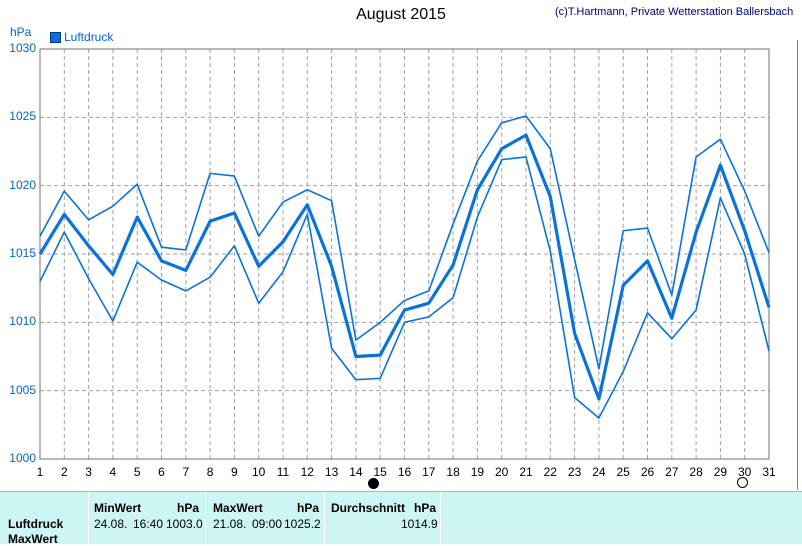 The image size is (802, 546). What do you see at coordinates (22, 321) in the screenshot?
I see `y-tick-label: 1010` at bounding box center [22, 321].